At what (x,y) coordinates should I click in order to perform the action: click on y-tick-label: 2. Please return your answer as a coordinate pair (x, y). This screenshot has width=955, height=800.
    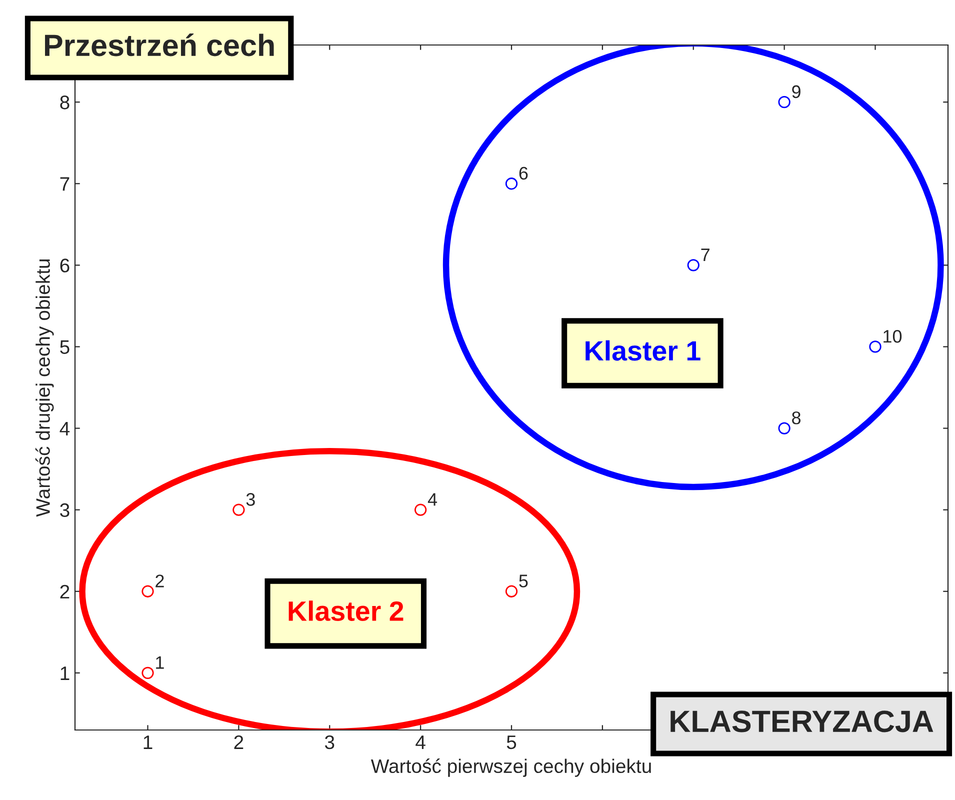
    Looking at the image, I should click on (65, 591).